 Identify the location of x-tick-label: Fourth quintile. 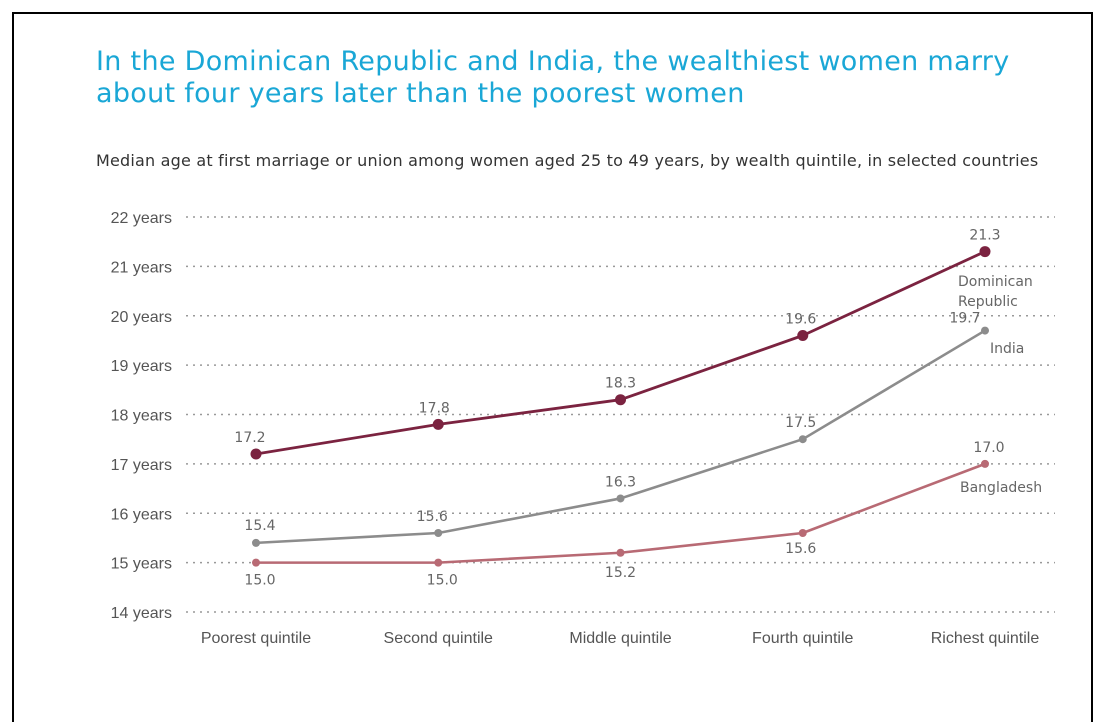
(802, 638).